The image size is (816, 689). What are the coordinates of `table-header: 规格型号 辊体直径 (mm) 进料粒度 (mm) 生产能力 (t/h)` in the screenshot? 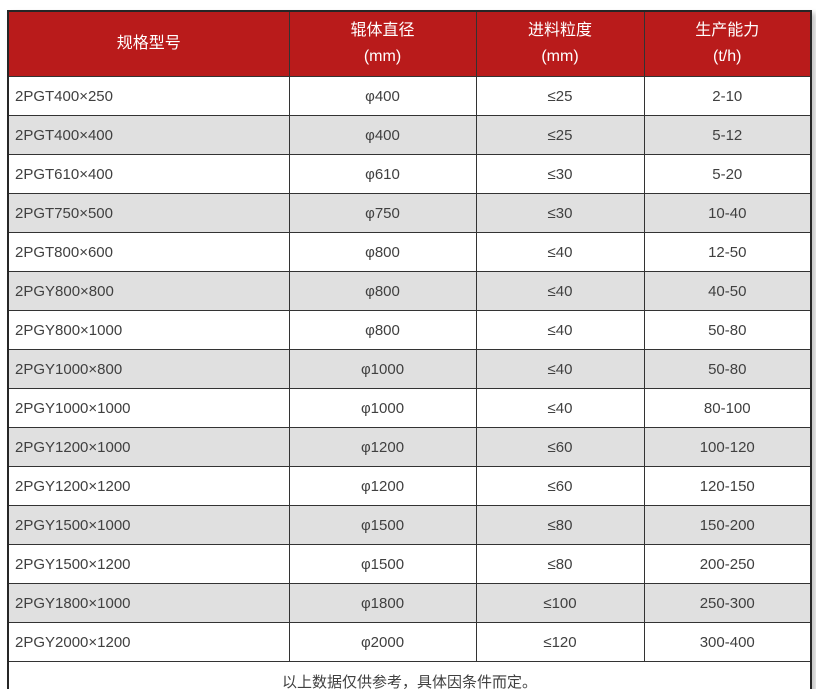 It's located at (409, 43).